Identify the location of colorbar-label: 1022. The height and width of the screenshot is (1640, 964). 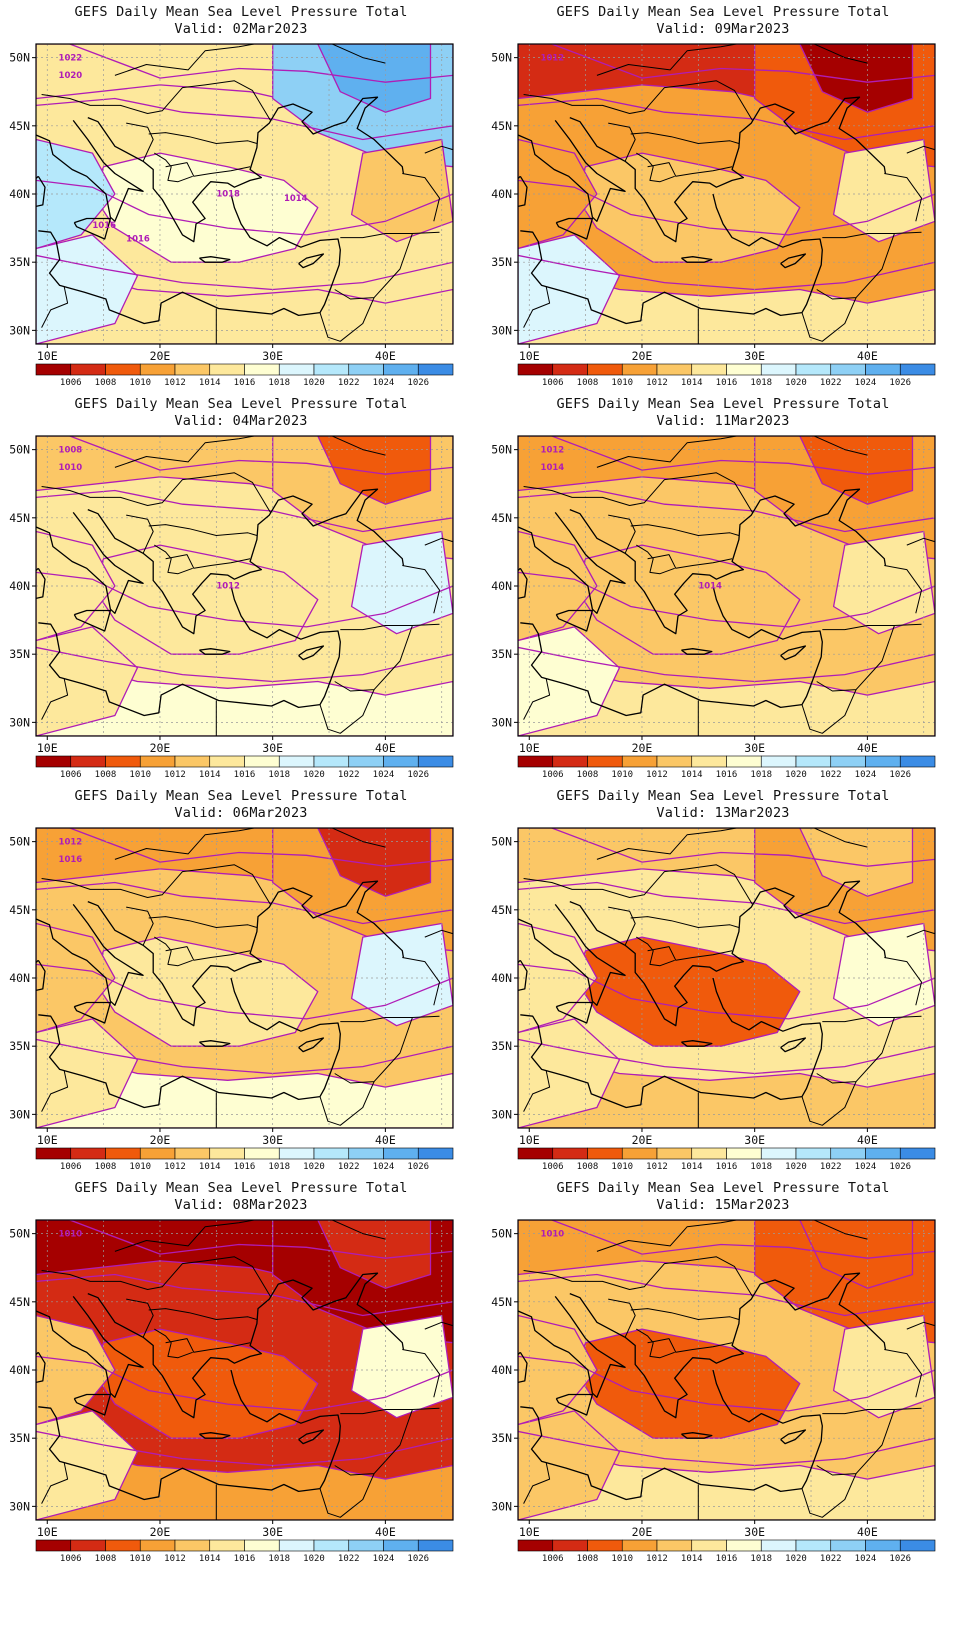
(831, 1167).